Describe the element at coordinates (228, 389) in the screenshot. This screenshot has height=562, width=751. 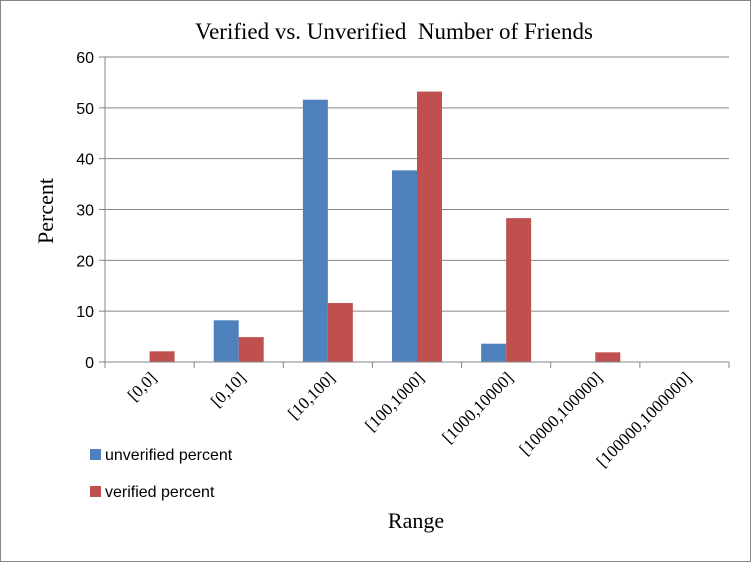
I see `x-tick-label: [0,10]` at that location.